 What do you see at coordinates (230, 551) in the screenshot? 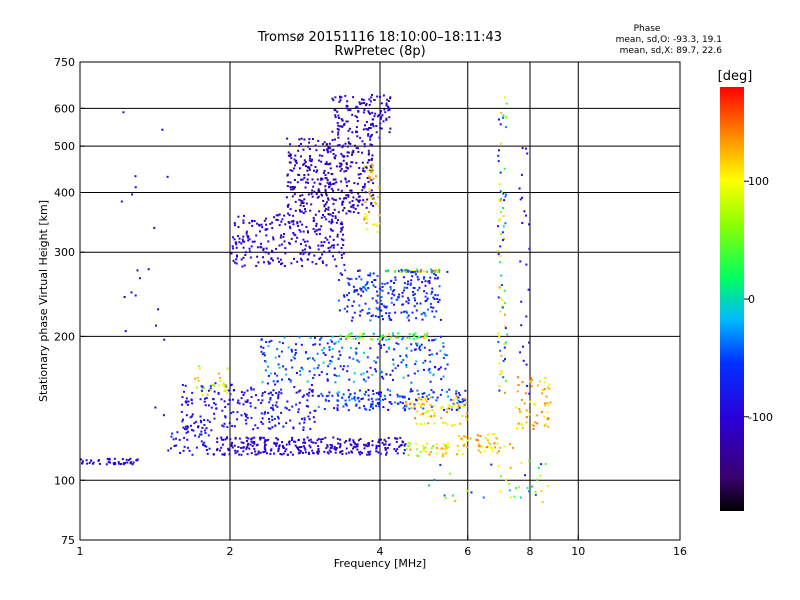
I see `x-tick-label: 2` at bounding box center [230, 551].